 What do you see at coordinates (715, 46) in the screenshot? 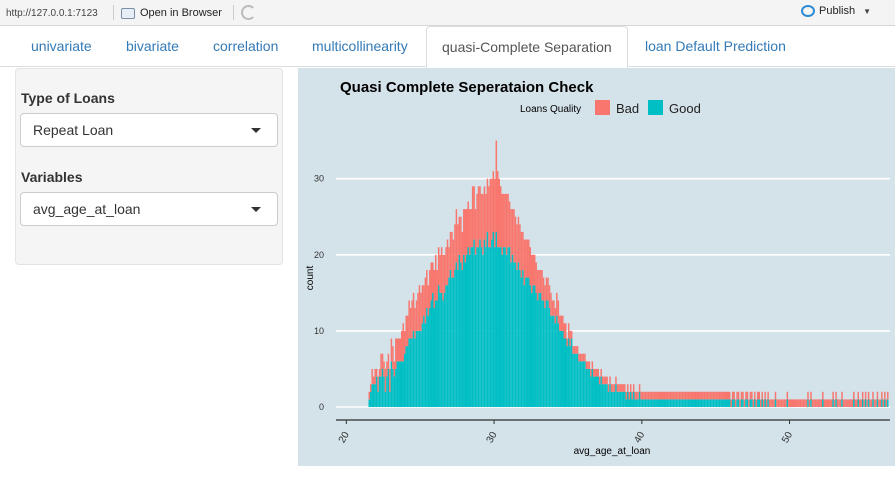
I see `tab-loan-default-prediction: loan Default Prediction` at bounding box center [715, 46].